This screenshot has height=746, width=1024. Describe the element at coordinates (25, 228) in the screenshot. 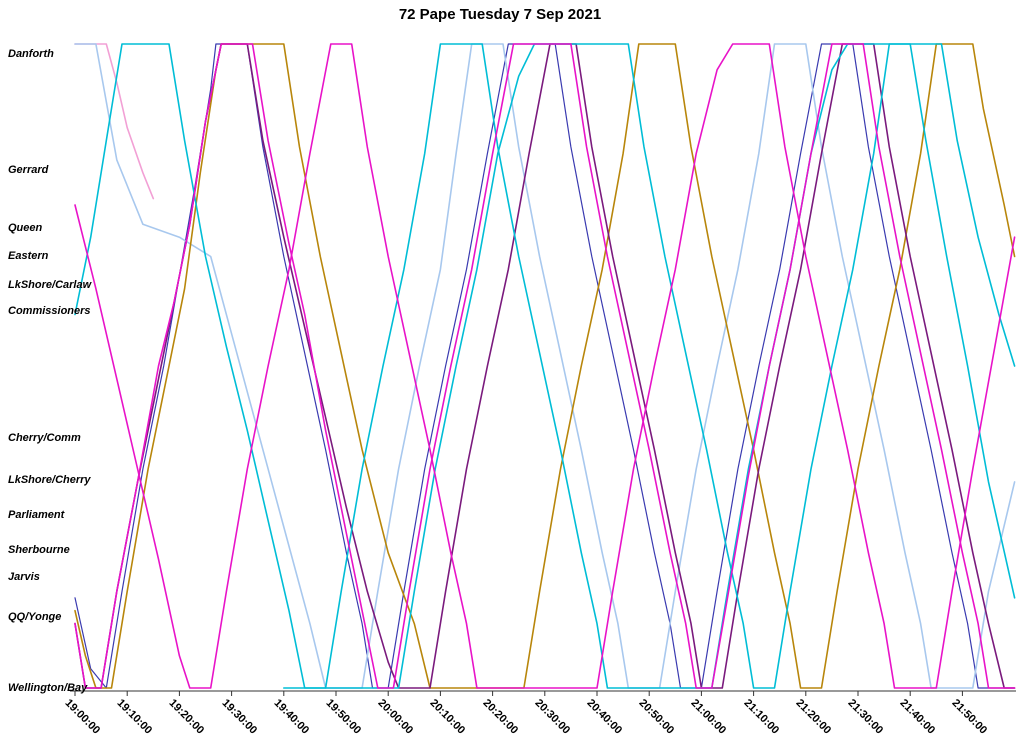

I see `y-axis-station-label: Queen` at that location.